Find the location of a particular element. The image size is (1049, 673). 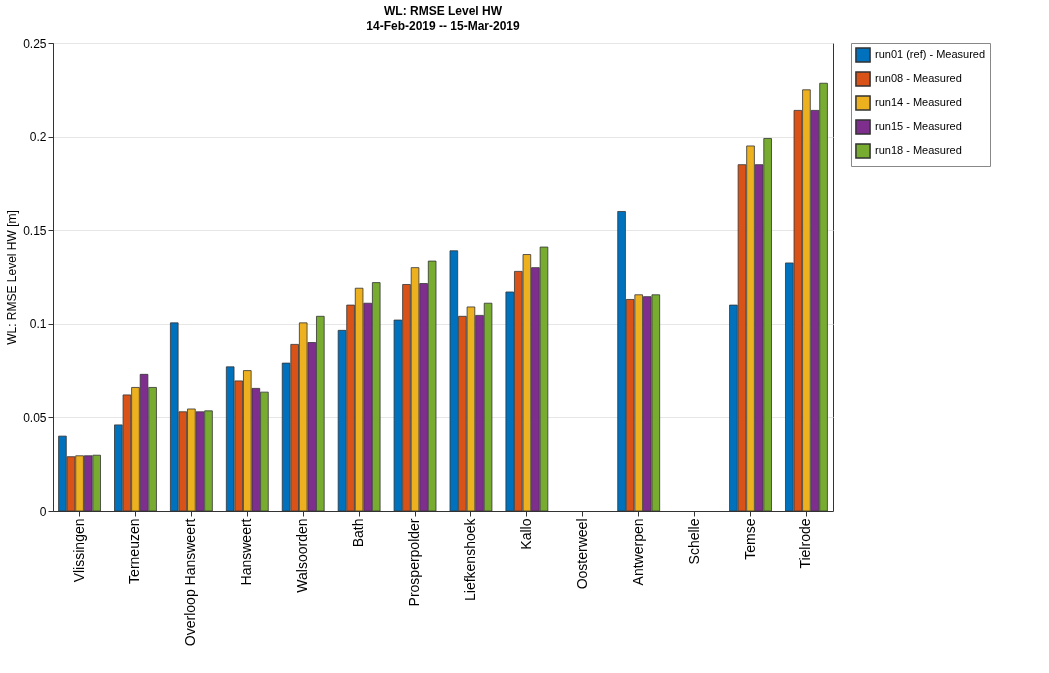

x-tick-label: Liefkenshoek is located at coordinates (469, 559).